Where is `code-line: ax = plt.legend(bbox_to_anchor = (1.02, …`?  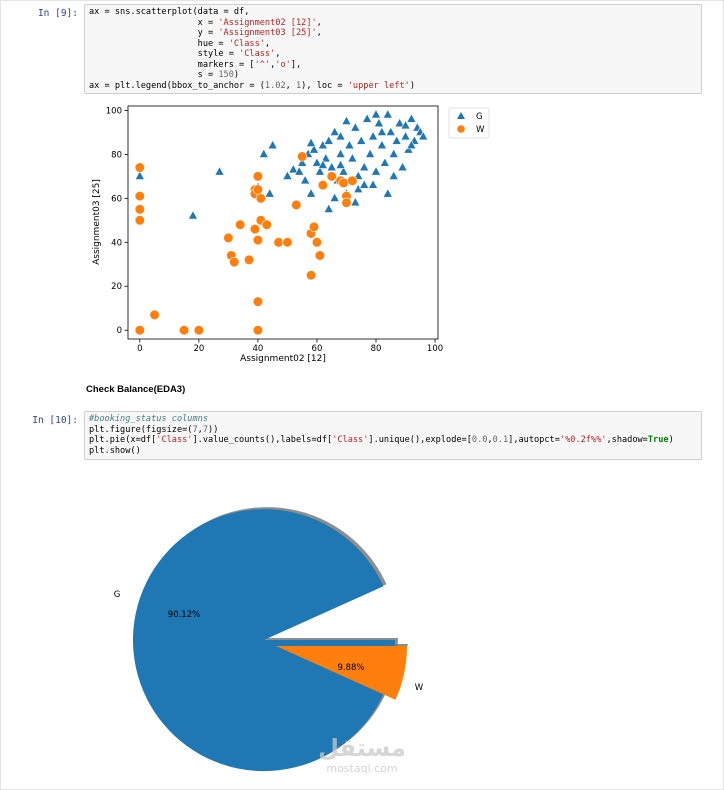 code-line: ax = plt.legend(bbox_to_anchor = (1.02, … is located at coordinates (393, 86).